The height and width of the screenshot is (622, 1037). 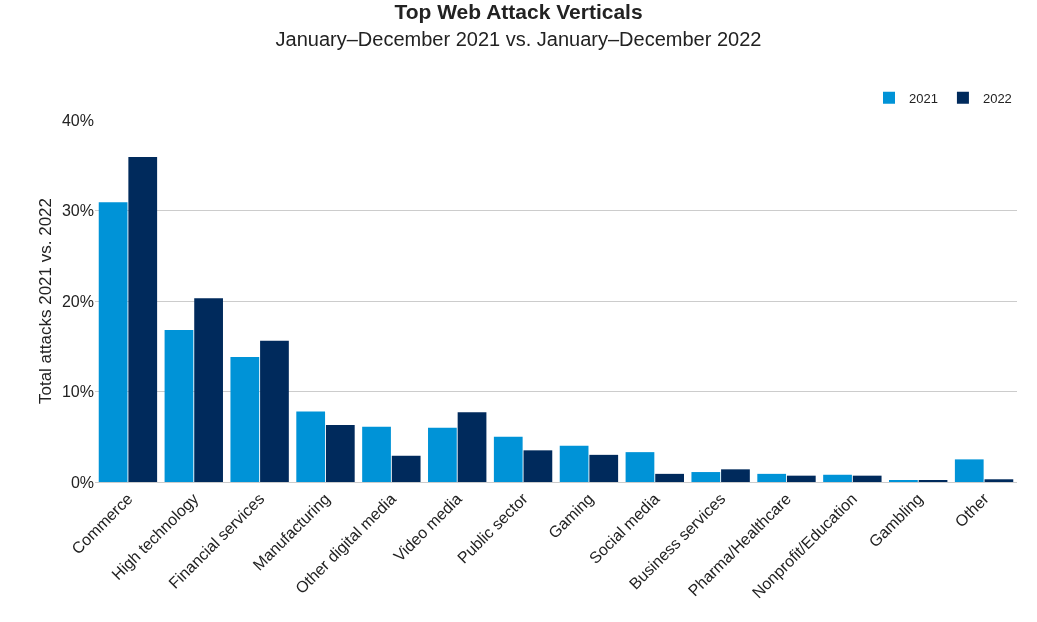 I want to click on y-tick-label: 40%, so click(x=77, y=120).